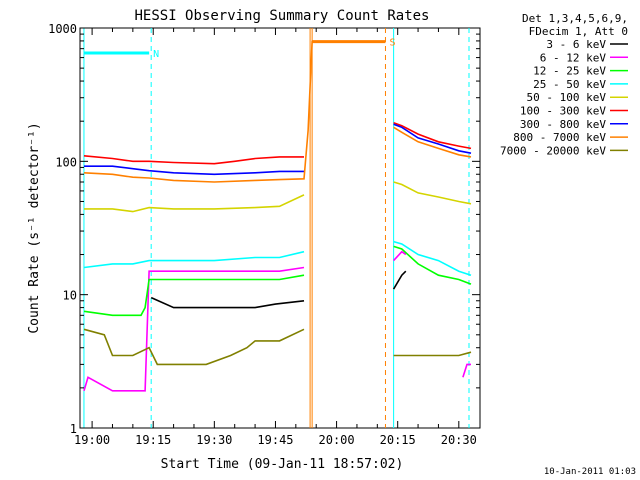 The width and height of the screenshot is (640, 480). Describe the element at coordinates (62, 29) in the screenshot. I see `y-tick-label: 1000` at that location.